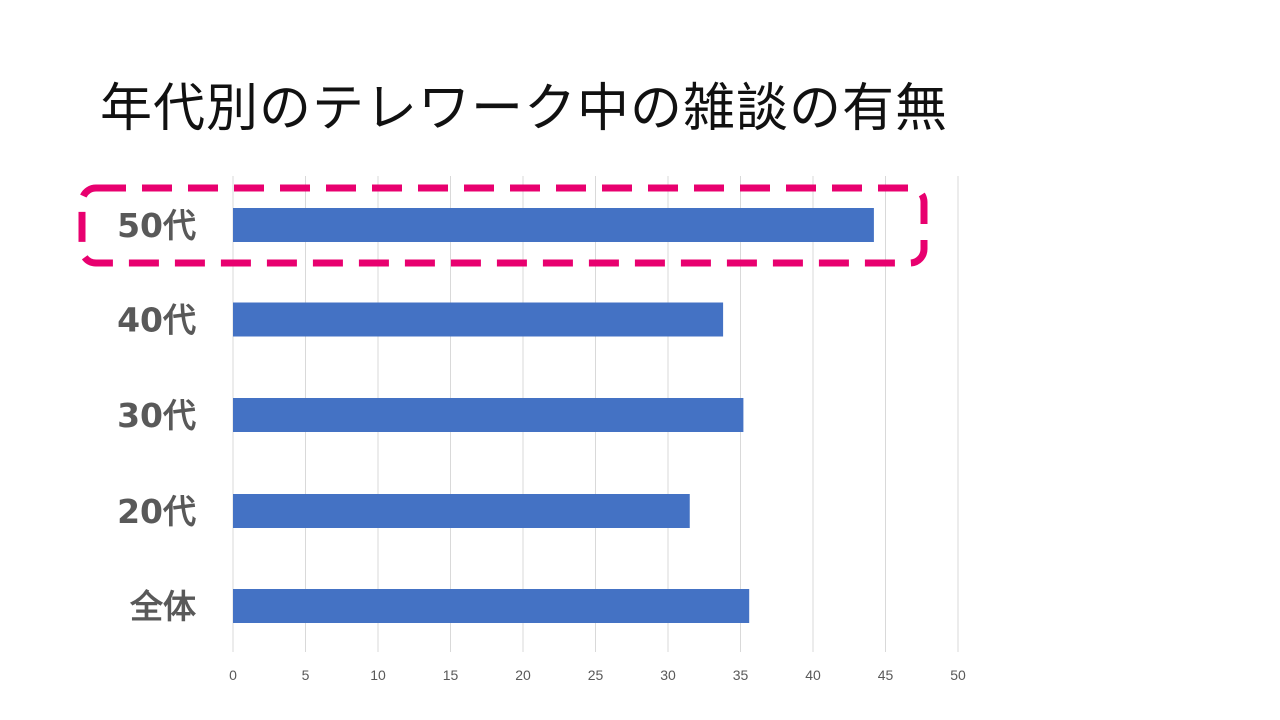 The height and width of the screenshot is (720, 1280). What do you see at coordinates (741, 675) in the screenshot?
I see `x-tick-label: 35` at bounding box center [741, 675].